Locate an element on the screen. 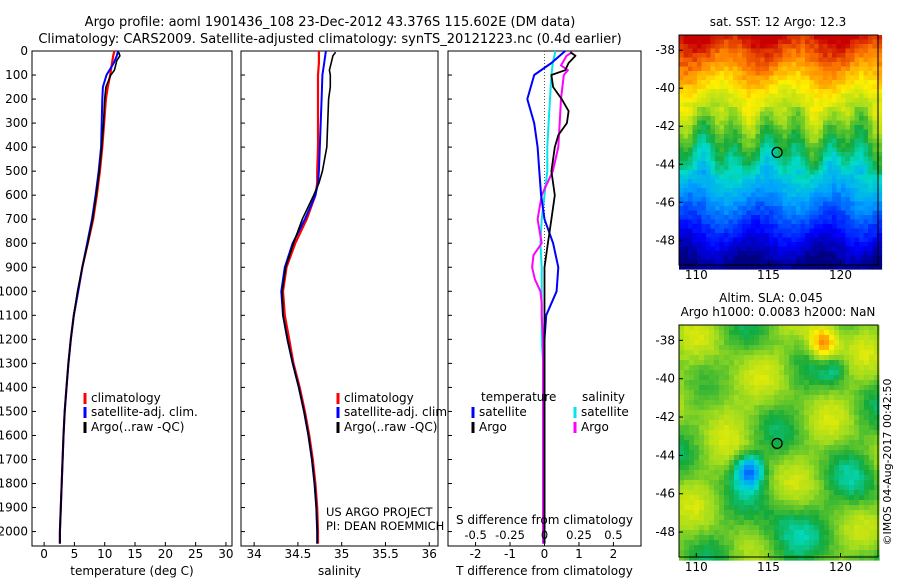 The height and width of the screenshot is (580, 900). sla_map-x-tick-label: 115 is located at coordinates (768, 567).